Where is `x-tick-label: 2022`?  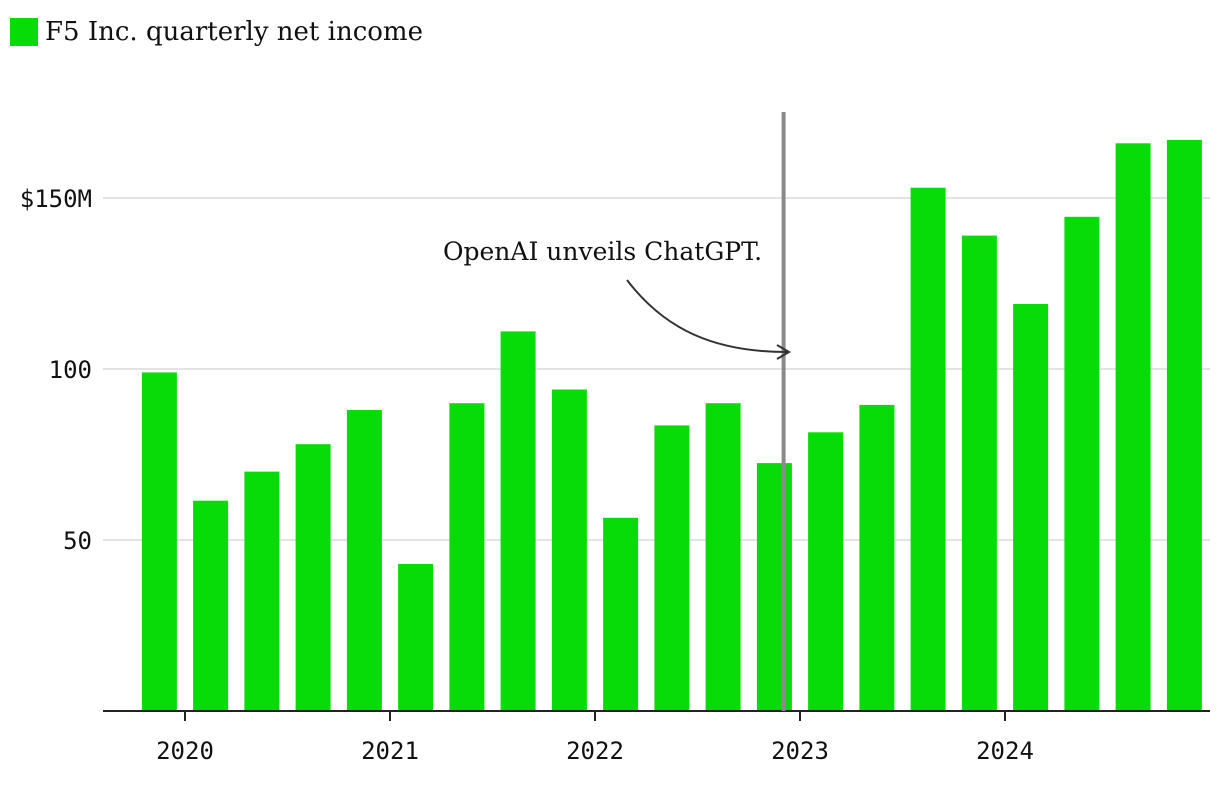
x-tick-label: 2022 is located at coordinates (595, 751).